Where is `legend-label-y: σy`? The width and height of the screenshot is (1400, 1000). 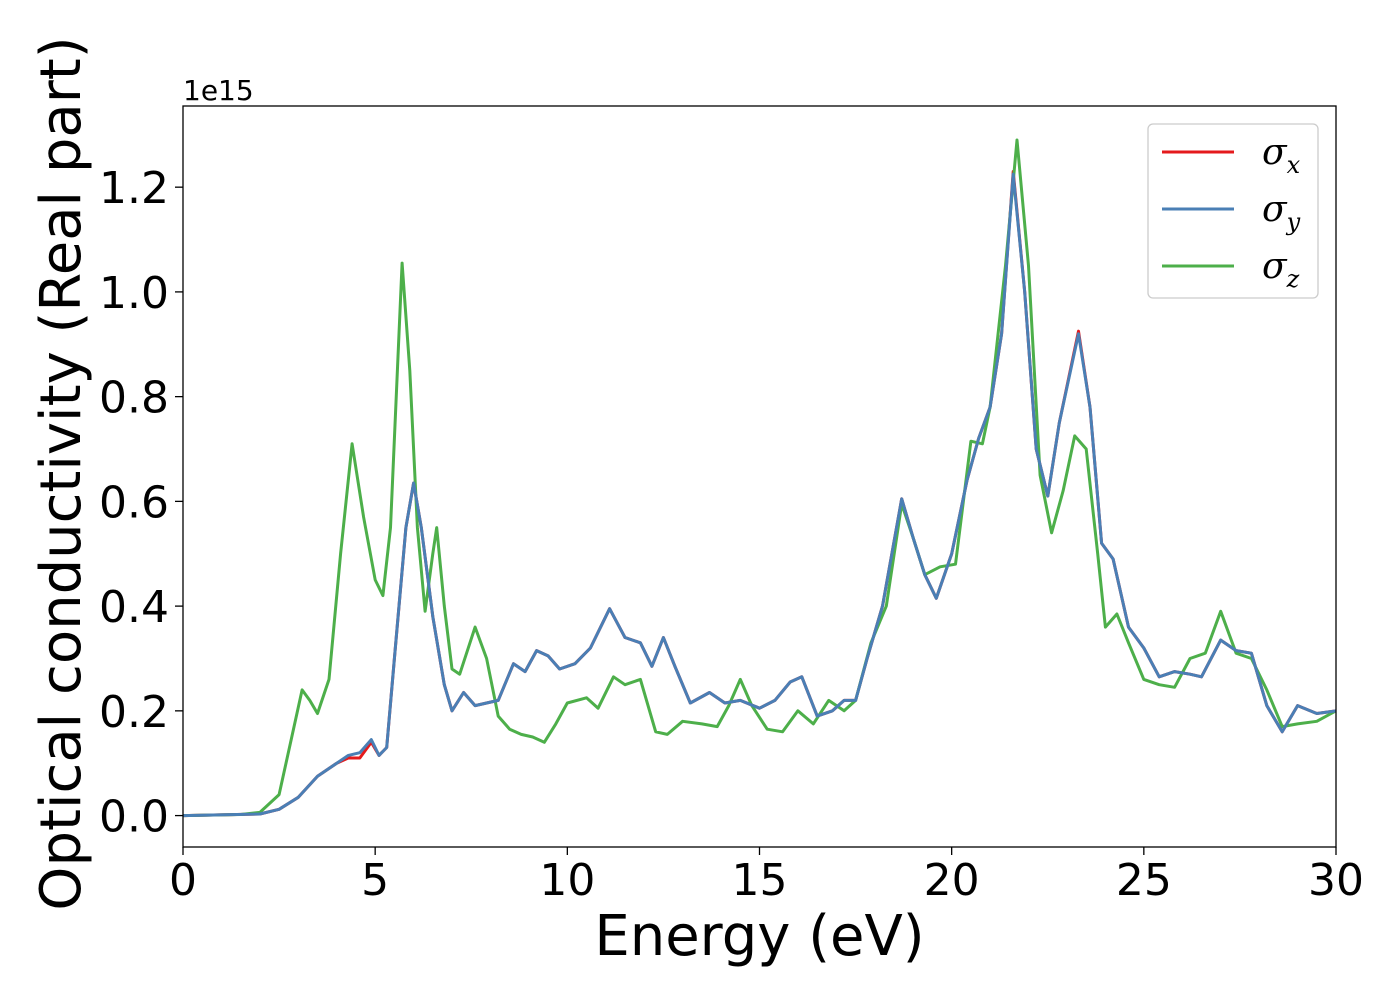 legend-label-y: σy is located at coordinates (1281, 212).